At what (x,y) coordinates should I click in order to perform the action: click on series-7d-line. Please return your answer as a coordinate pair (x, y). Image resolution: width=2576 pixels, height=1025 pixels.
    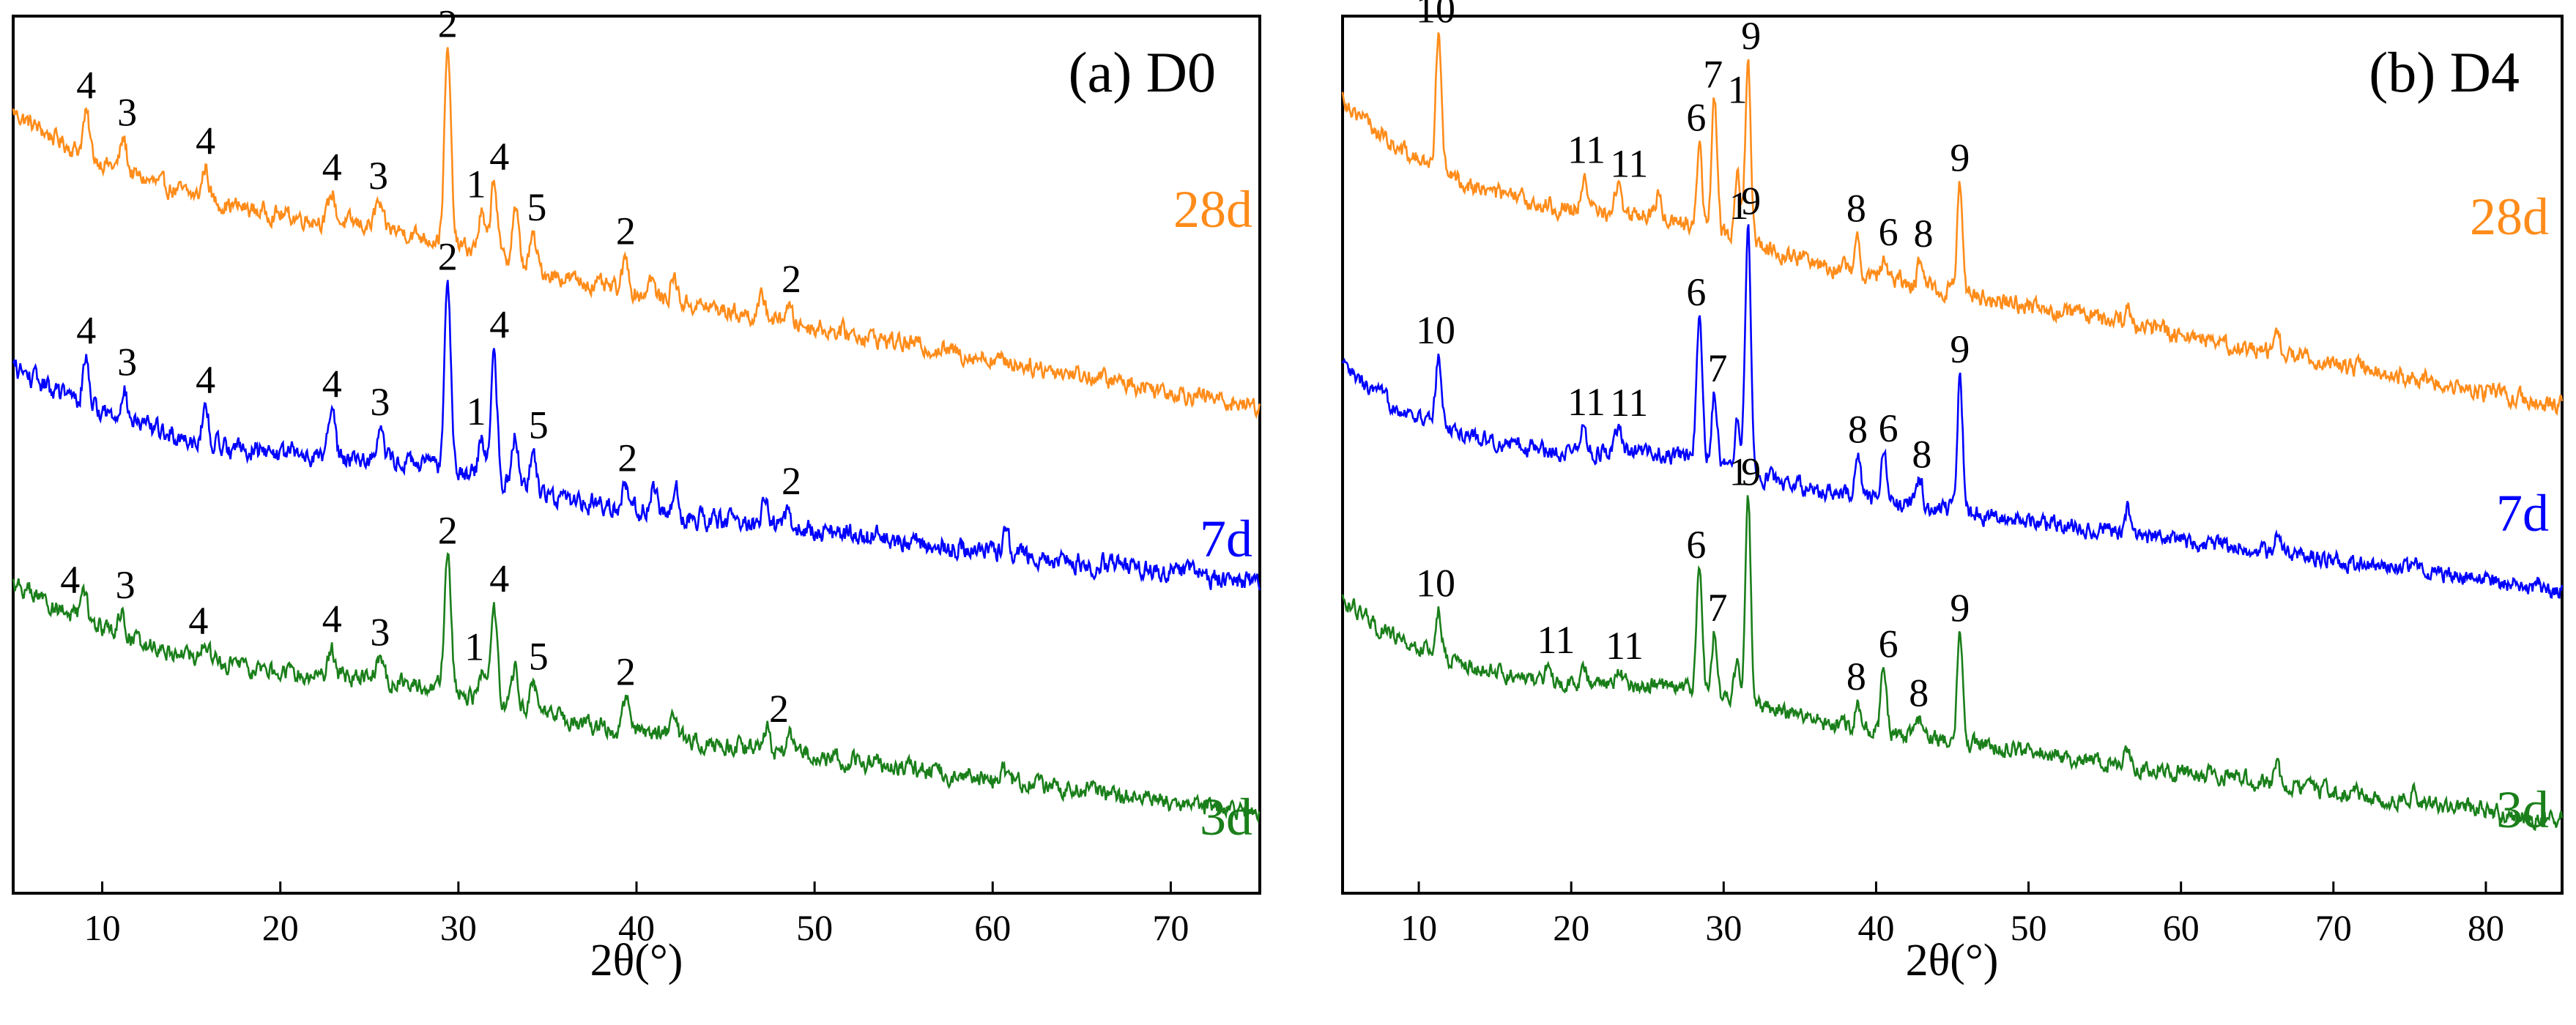
    Looking at the image, I should click on (636, 435).